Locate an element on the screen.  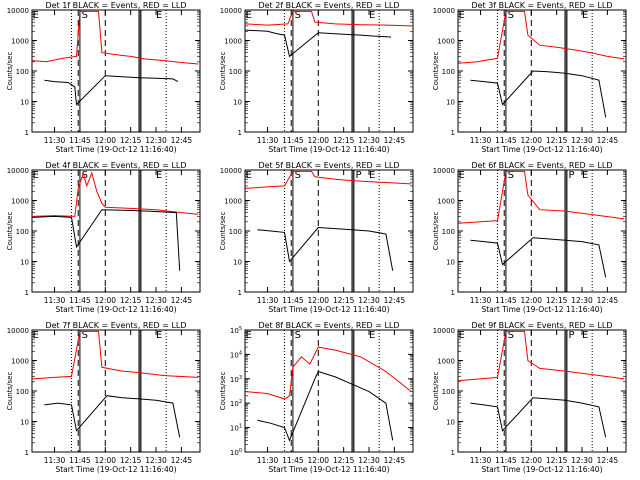
panel-title: Det 9f BLACK = Events, RED = LLD is located at coordinates (541, 325).